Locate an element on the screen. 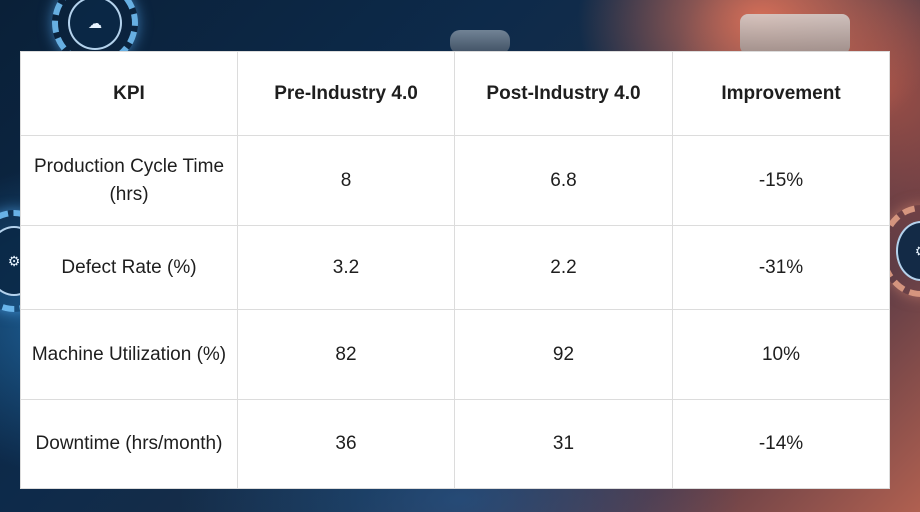 This screenshot has width=920, height=512. machine-graphic is located at coordinates (795, 34).